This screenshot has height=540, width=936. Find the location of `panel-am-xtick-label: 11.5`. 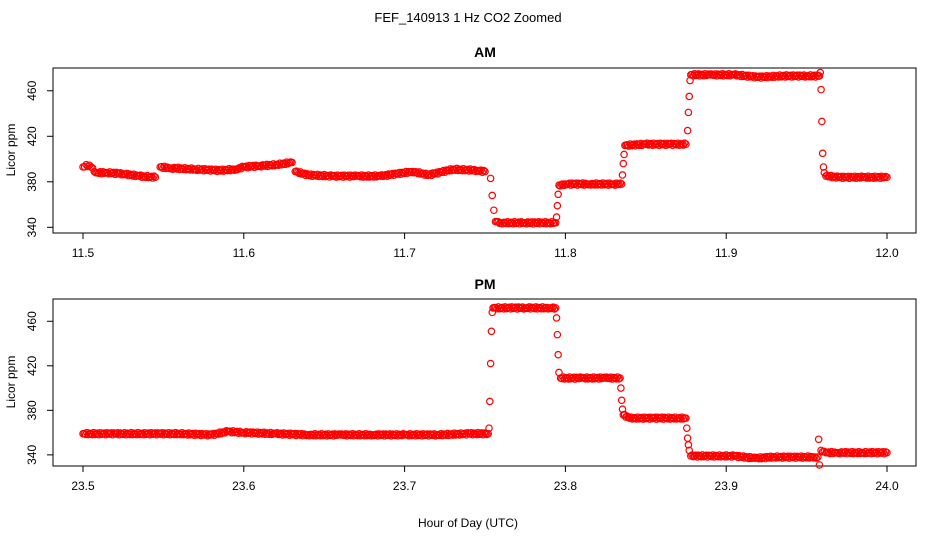

panel-am-xtick-label: 11.5 is located at coordinates (83, 253).